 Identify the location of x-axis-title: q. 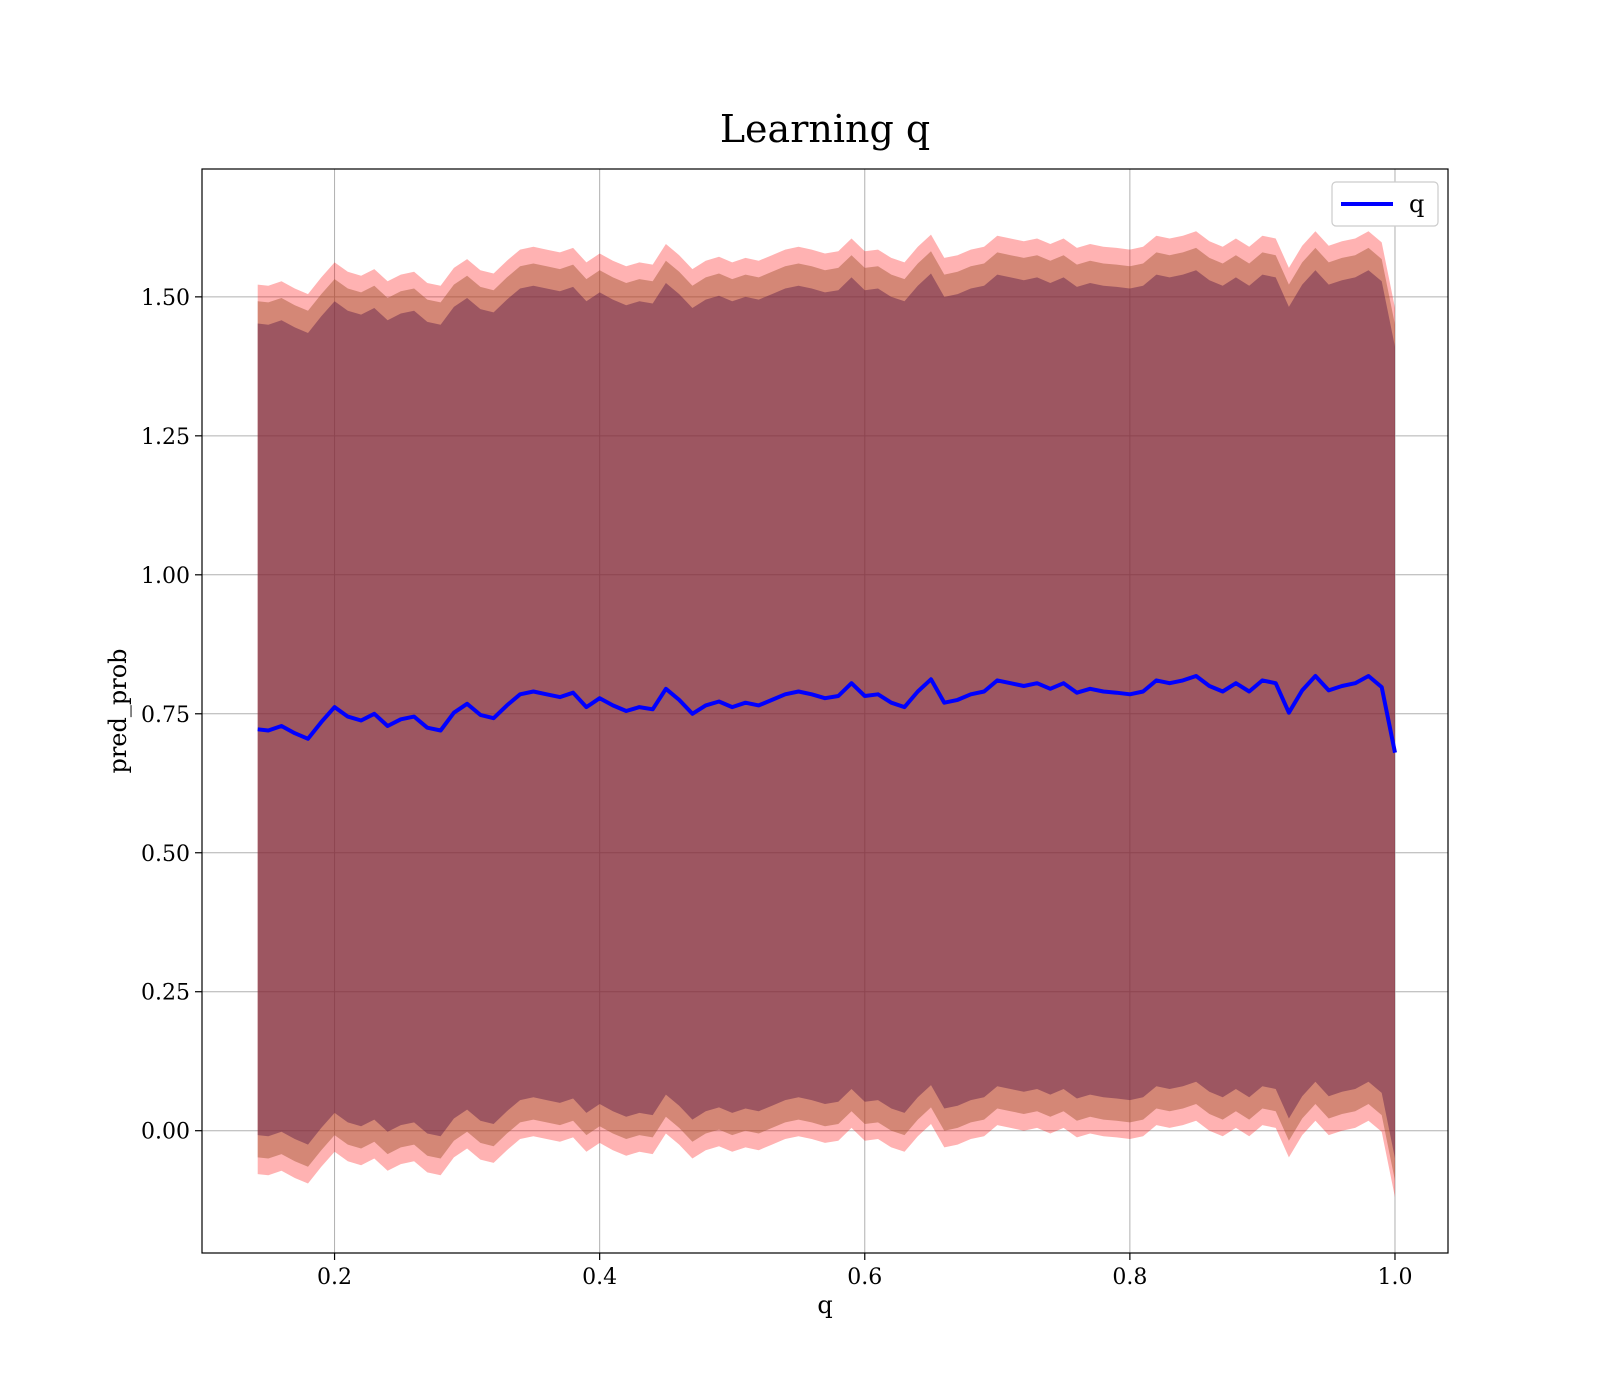
(824, 1305).